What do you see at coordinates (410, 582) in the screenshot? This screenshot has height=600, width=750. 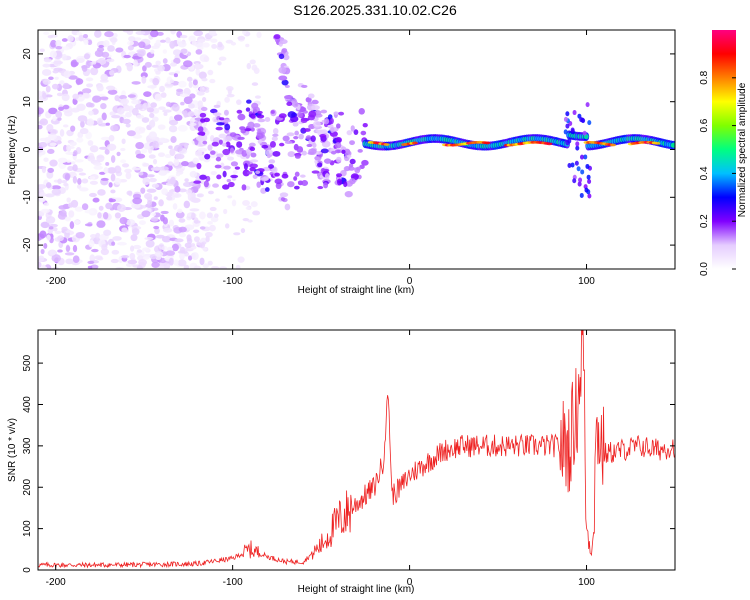 I see `snr-x-tick-label: 0` at bounding box center [410, 582].